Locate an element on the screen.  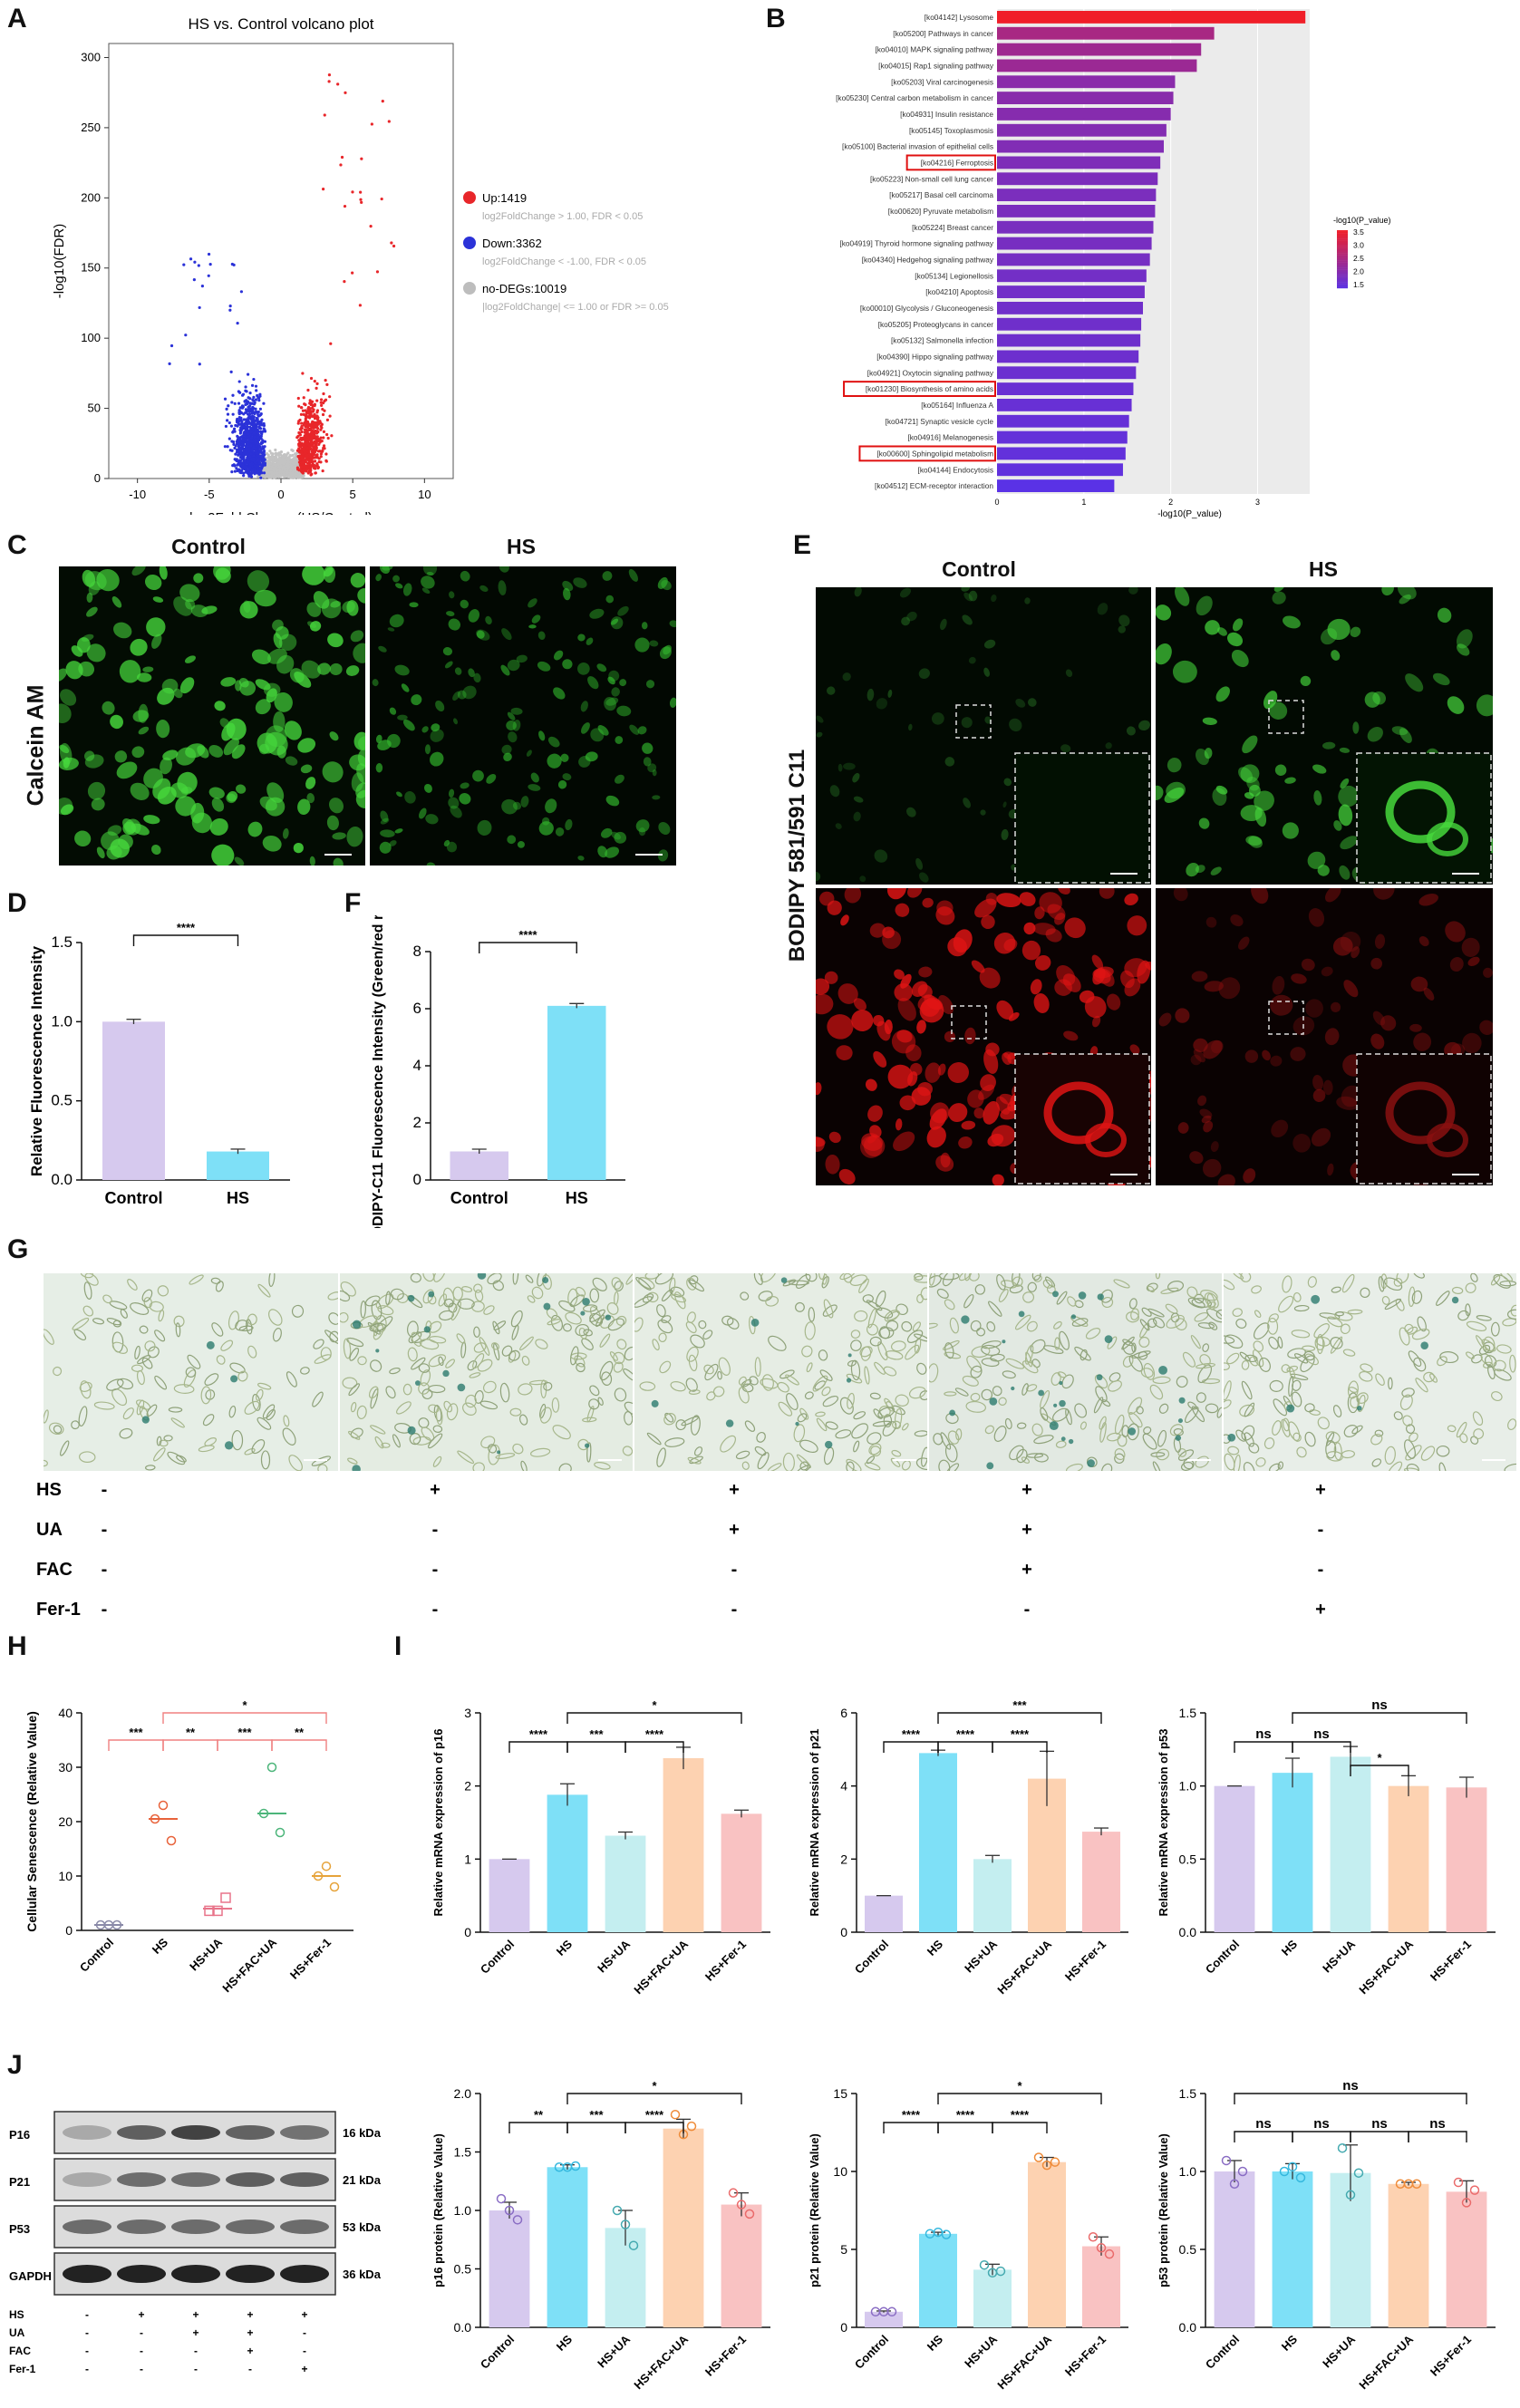
kegg-term-label: [ko04721] Synaptic vesicle cycle is located at coordinates (940, 422).